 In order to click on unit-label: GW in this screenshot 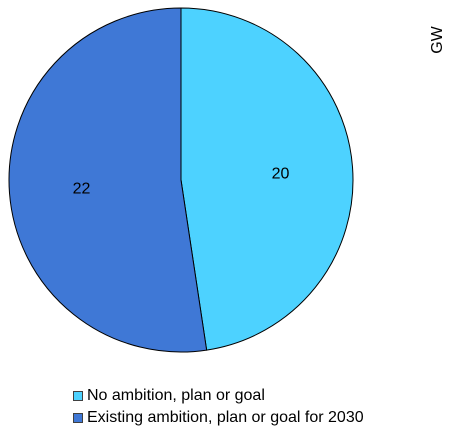, I will do `click(437, 39)`.